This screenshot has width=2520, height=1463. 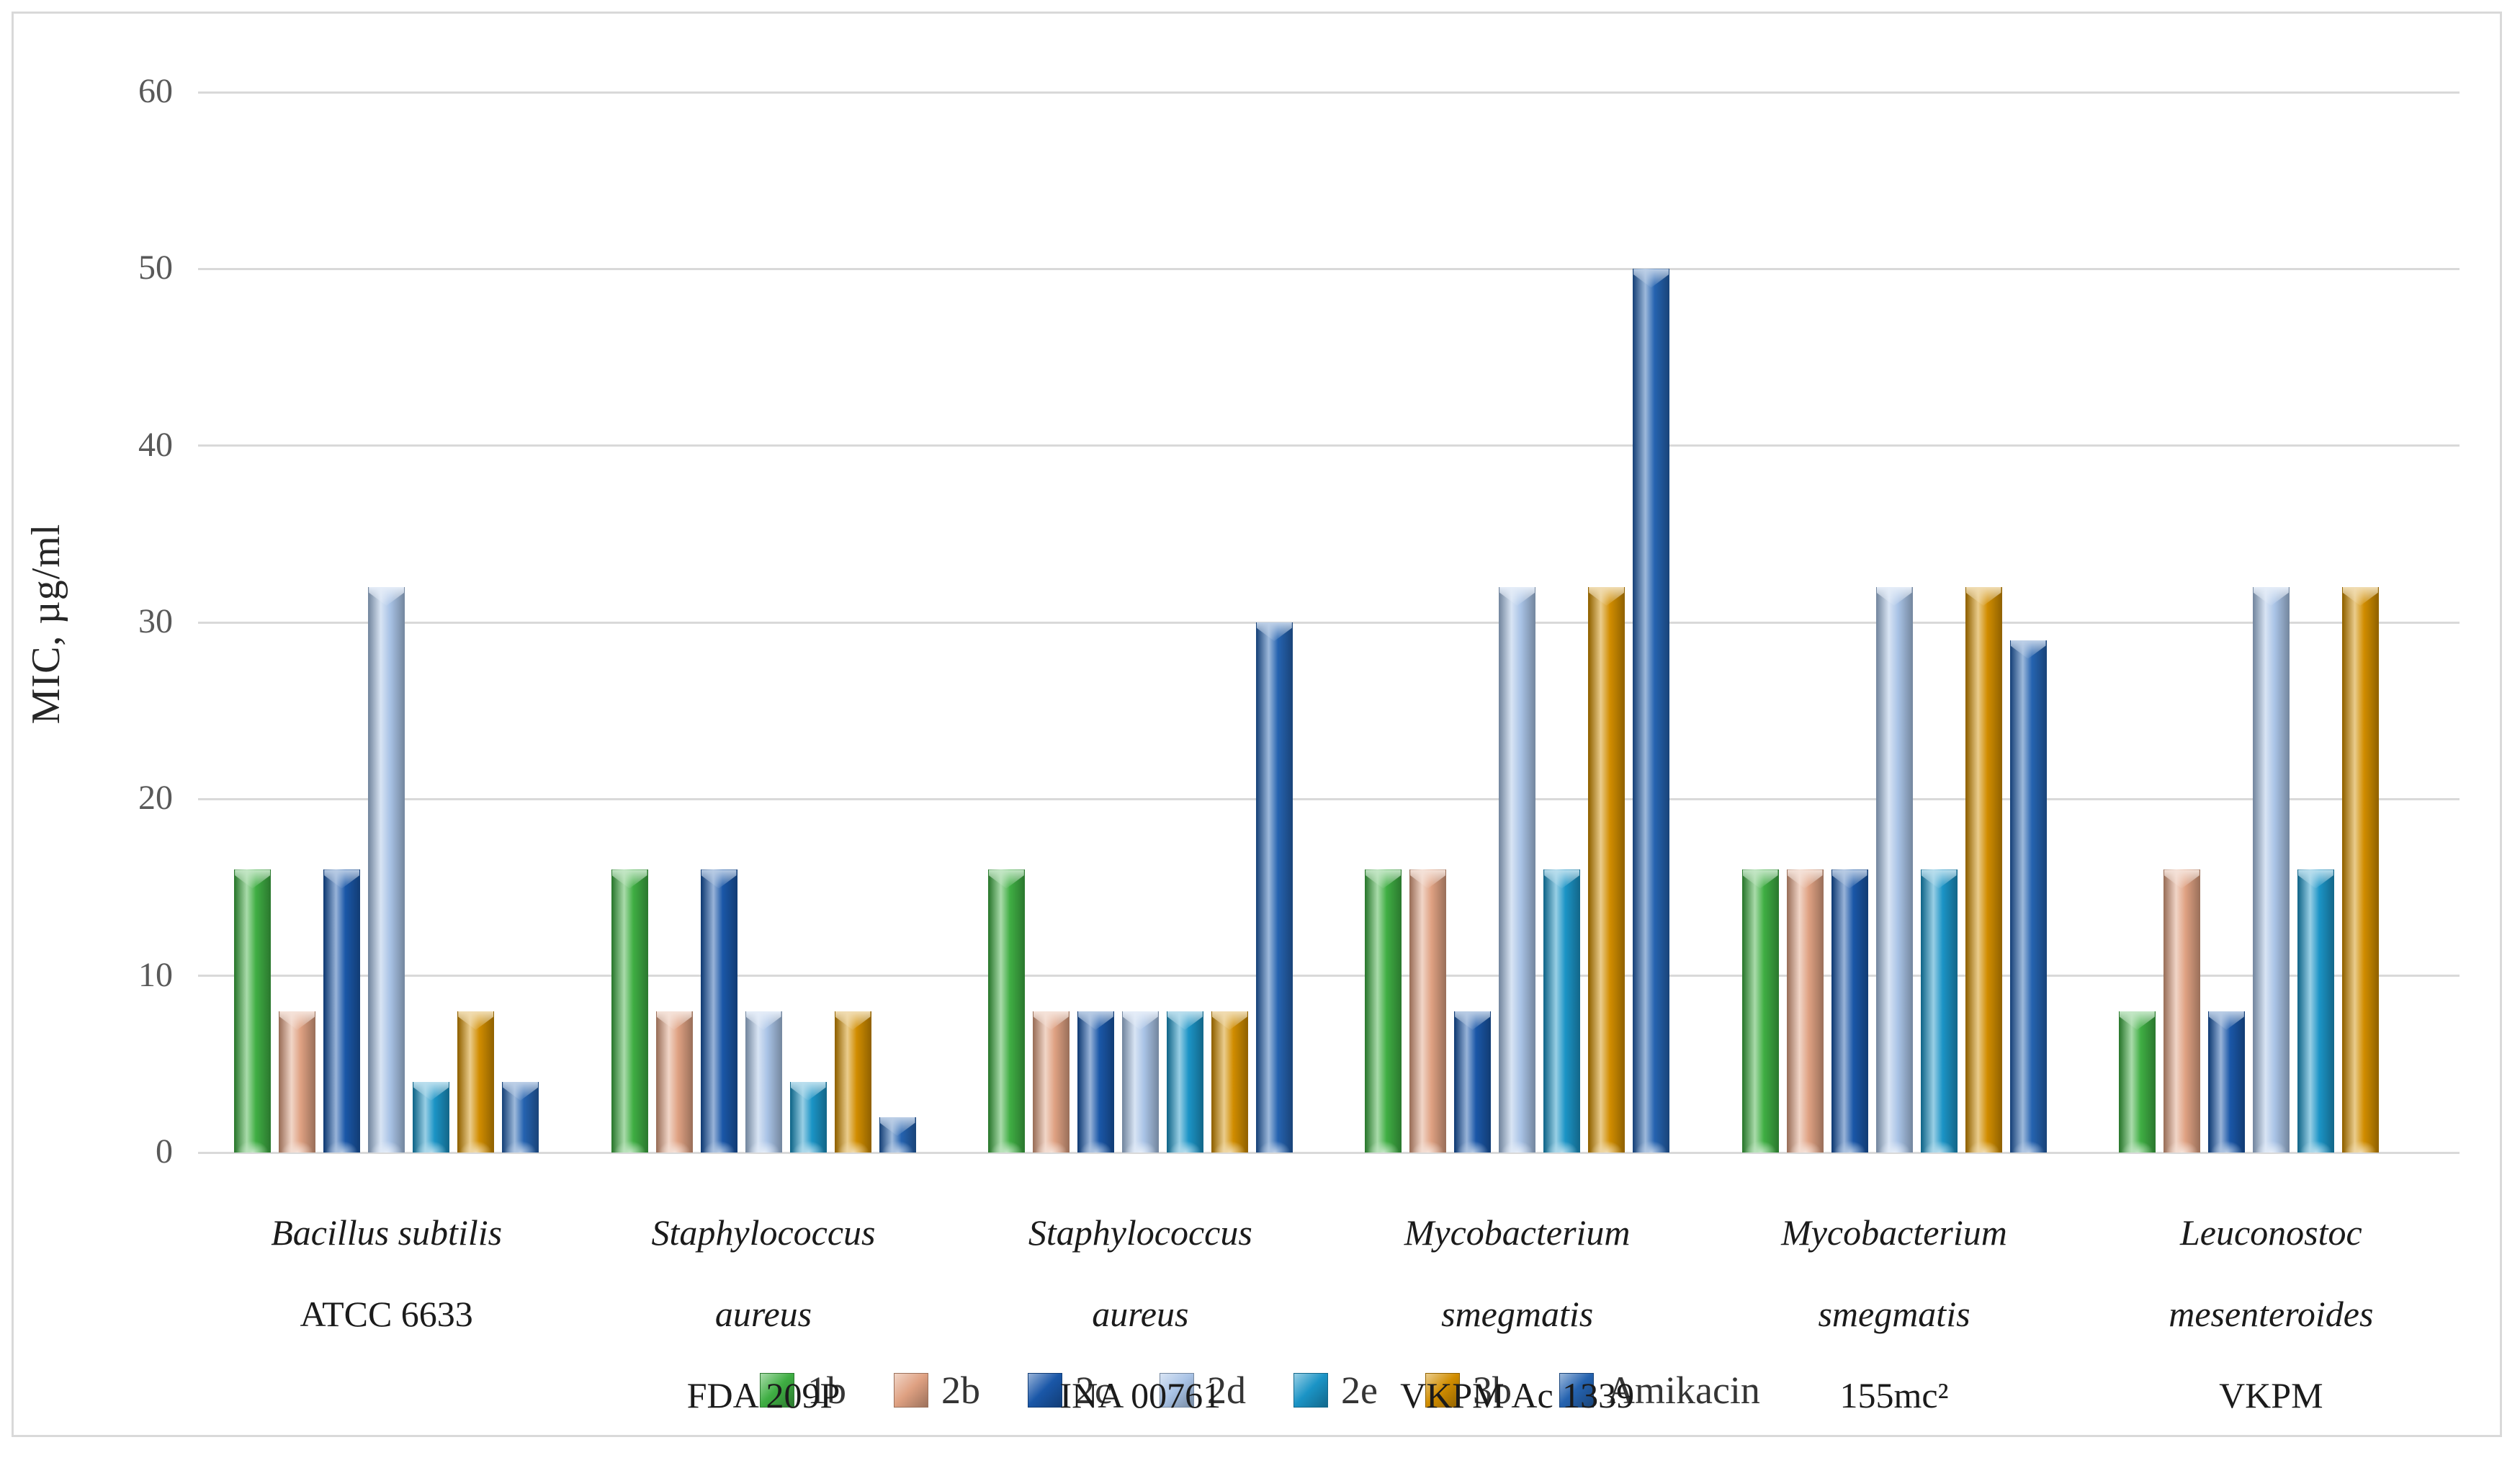 I want to click on y-tick-label: 30, so click(x=155, y=621).